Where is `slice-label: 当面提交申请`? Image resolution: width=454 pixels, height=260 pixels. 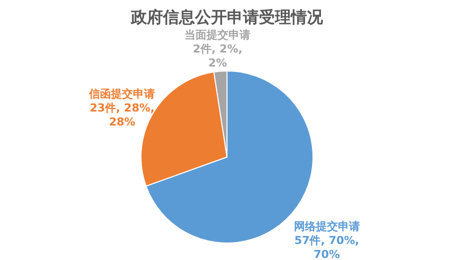
slice-label: 当面提交申请 is located at coordinates (217, 35).